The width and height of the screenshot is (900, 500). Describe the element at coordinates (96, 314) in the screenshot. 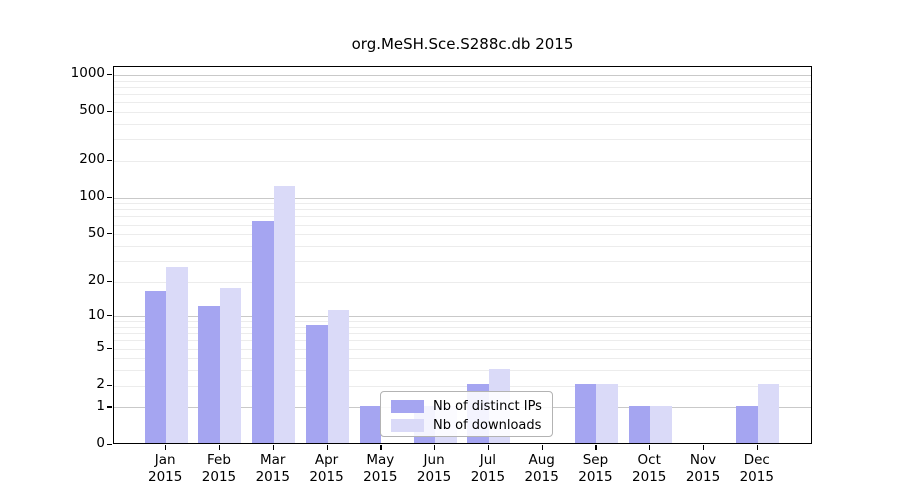

I see `y-axis-tick-label: 10` at that location.